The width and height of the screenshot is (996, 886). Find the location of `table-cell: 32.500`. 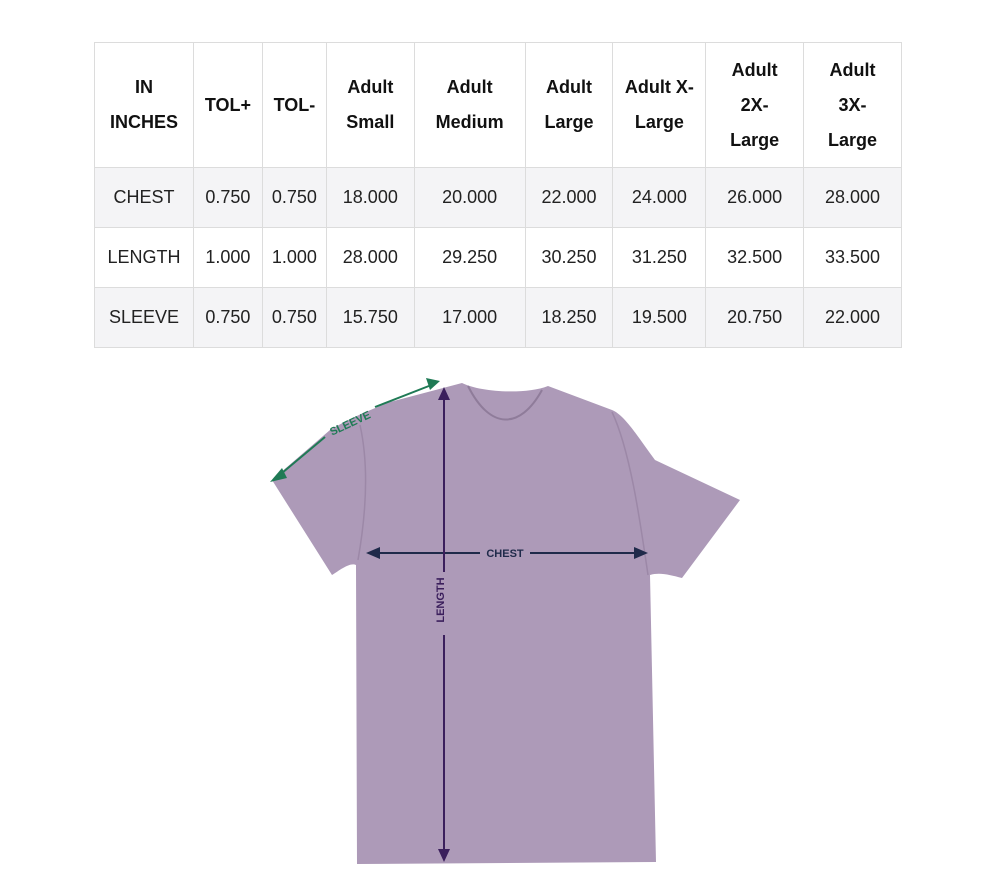

table-cell: 32.500 is located at coordinates (755, 257).